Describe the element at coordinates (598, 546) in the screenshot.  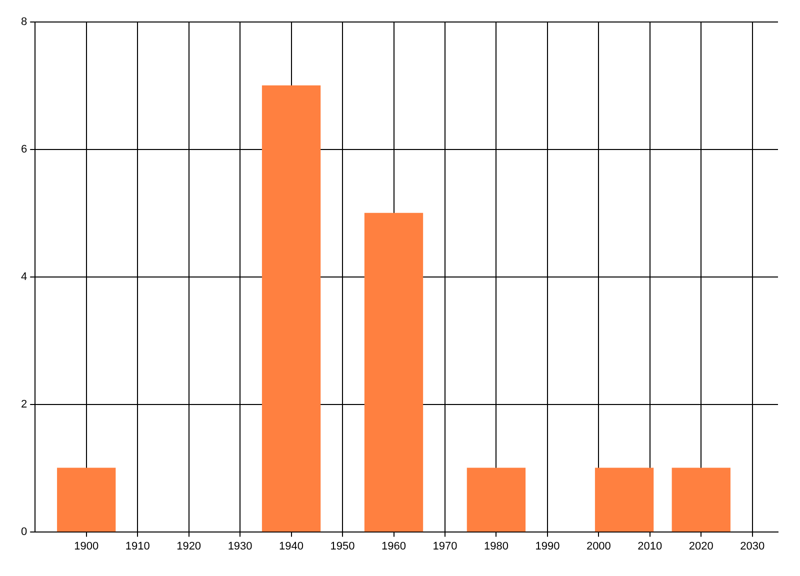
I see `x-tick-label: 2000` at that location.